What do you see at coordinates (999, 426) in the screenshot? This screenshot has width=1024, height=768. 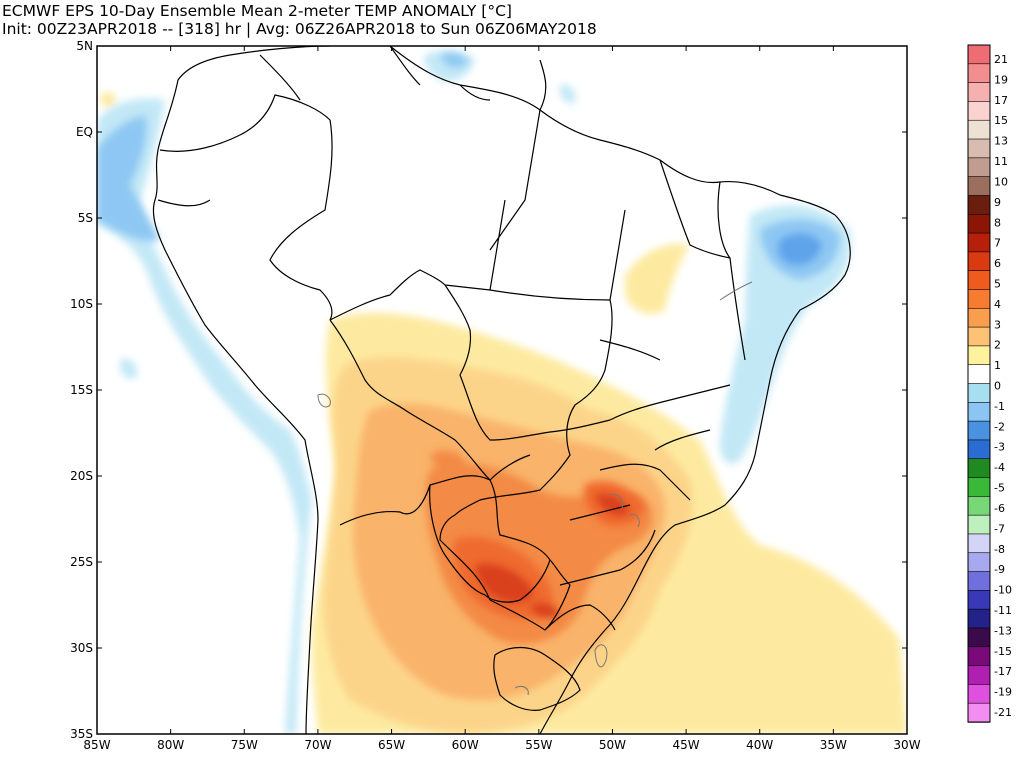 I see `colorbar-label: -2` at bounding box center [999, 426].